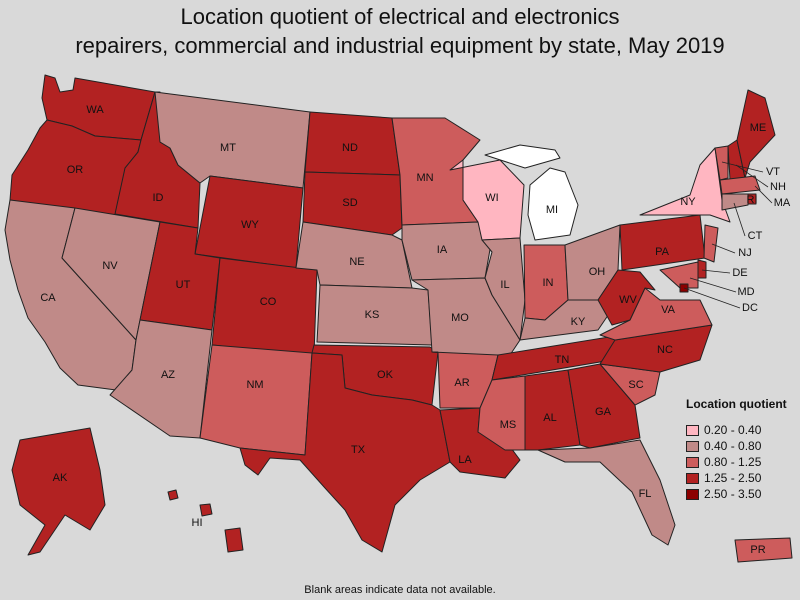 This screenshot has width=800, height=600. I want to click on state-label-co: CO, so click(268, 302).